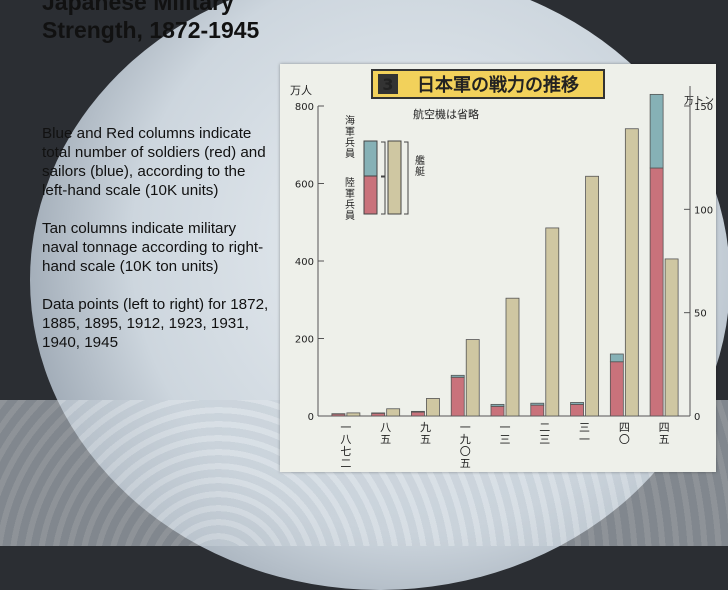 This screenshot has height=590, width=728. I want to click on x-tick-label: 一九〇五, so click(465, 445).